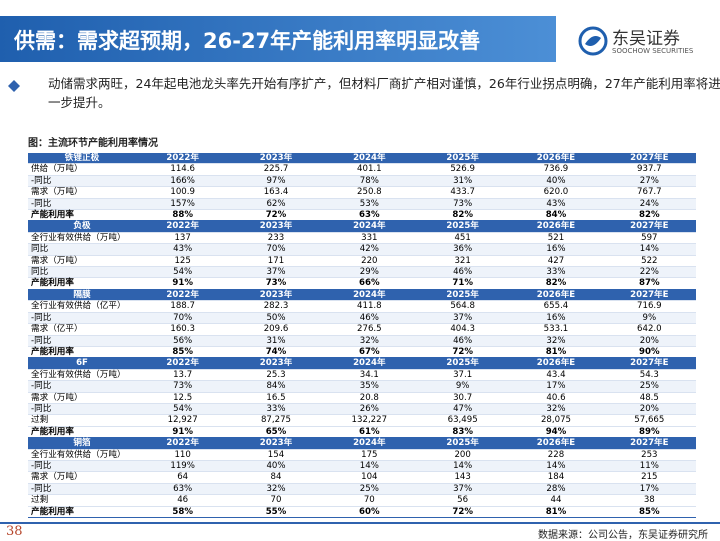 The width and height of the screenshot is (720, 541). I want to click on row-label: 产能利用率, so click(82, 512).